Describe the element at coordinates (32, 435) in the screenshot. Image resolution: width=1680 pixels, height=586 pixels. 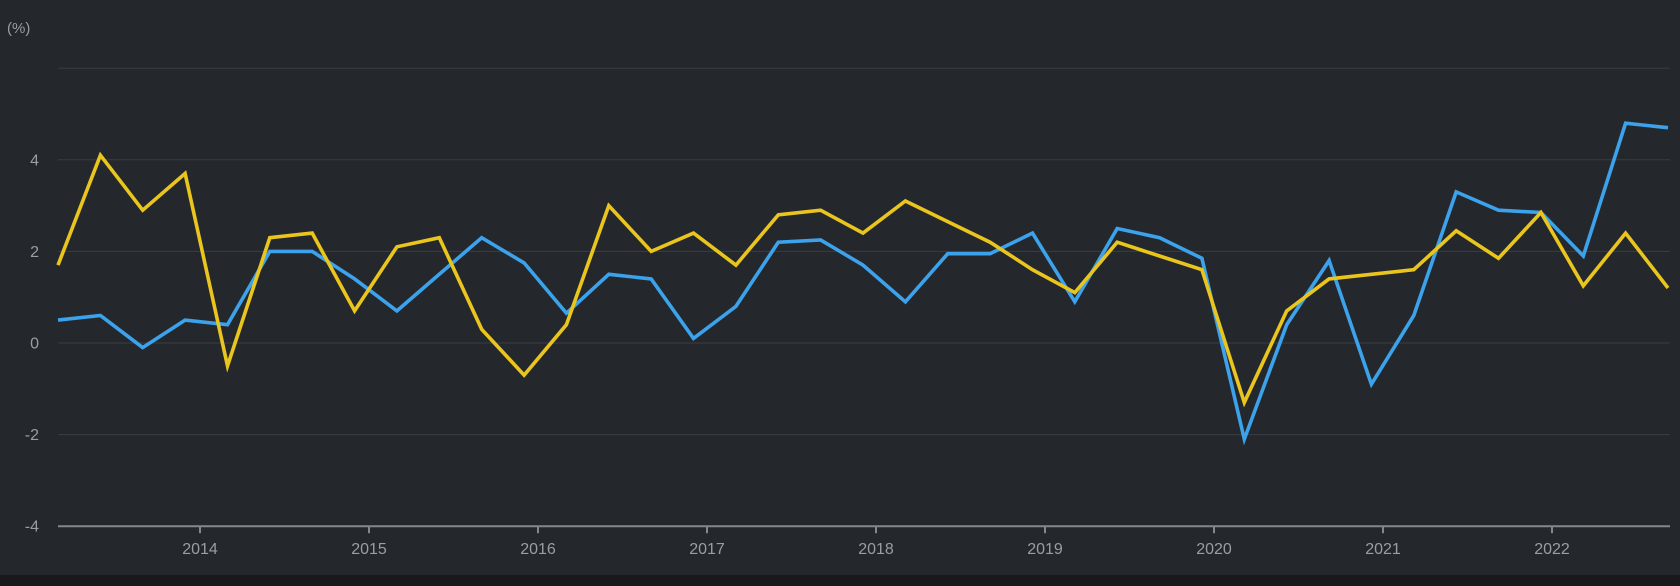
I see `y-axis-label: -2` at that location.